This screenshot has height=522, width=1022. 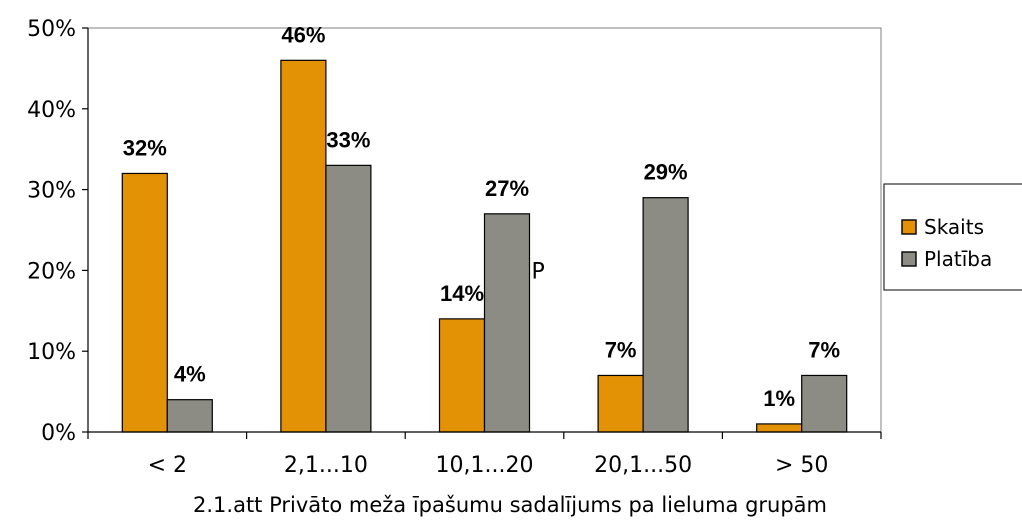 I want to click on legend-box, so click(x=952, y=237).